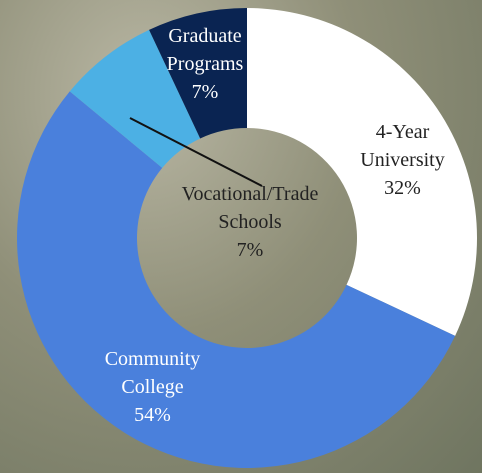 This screenshot has width=482, height=473. I want to click on category-label: 4-Year University, so click(402, 146).